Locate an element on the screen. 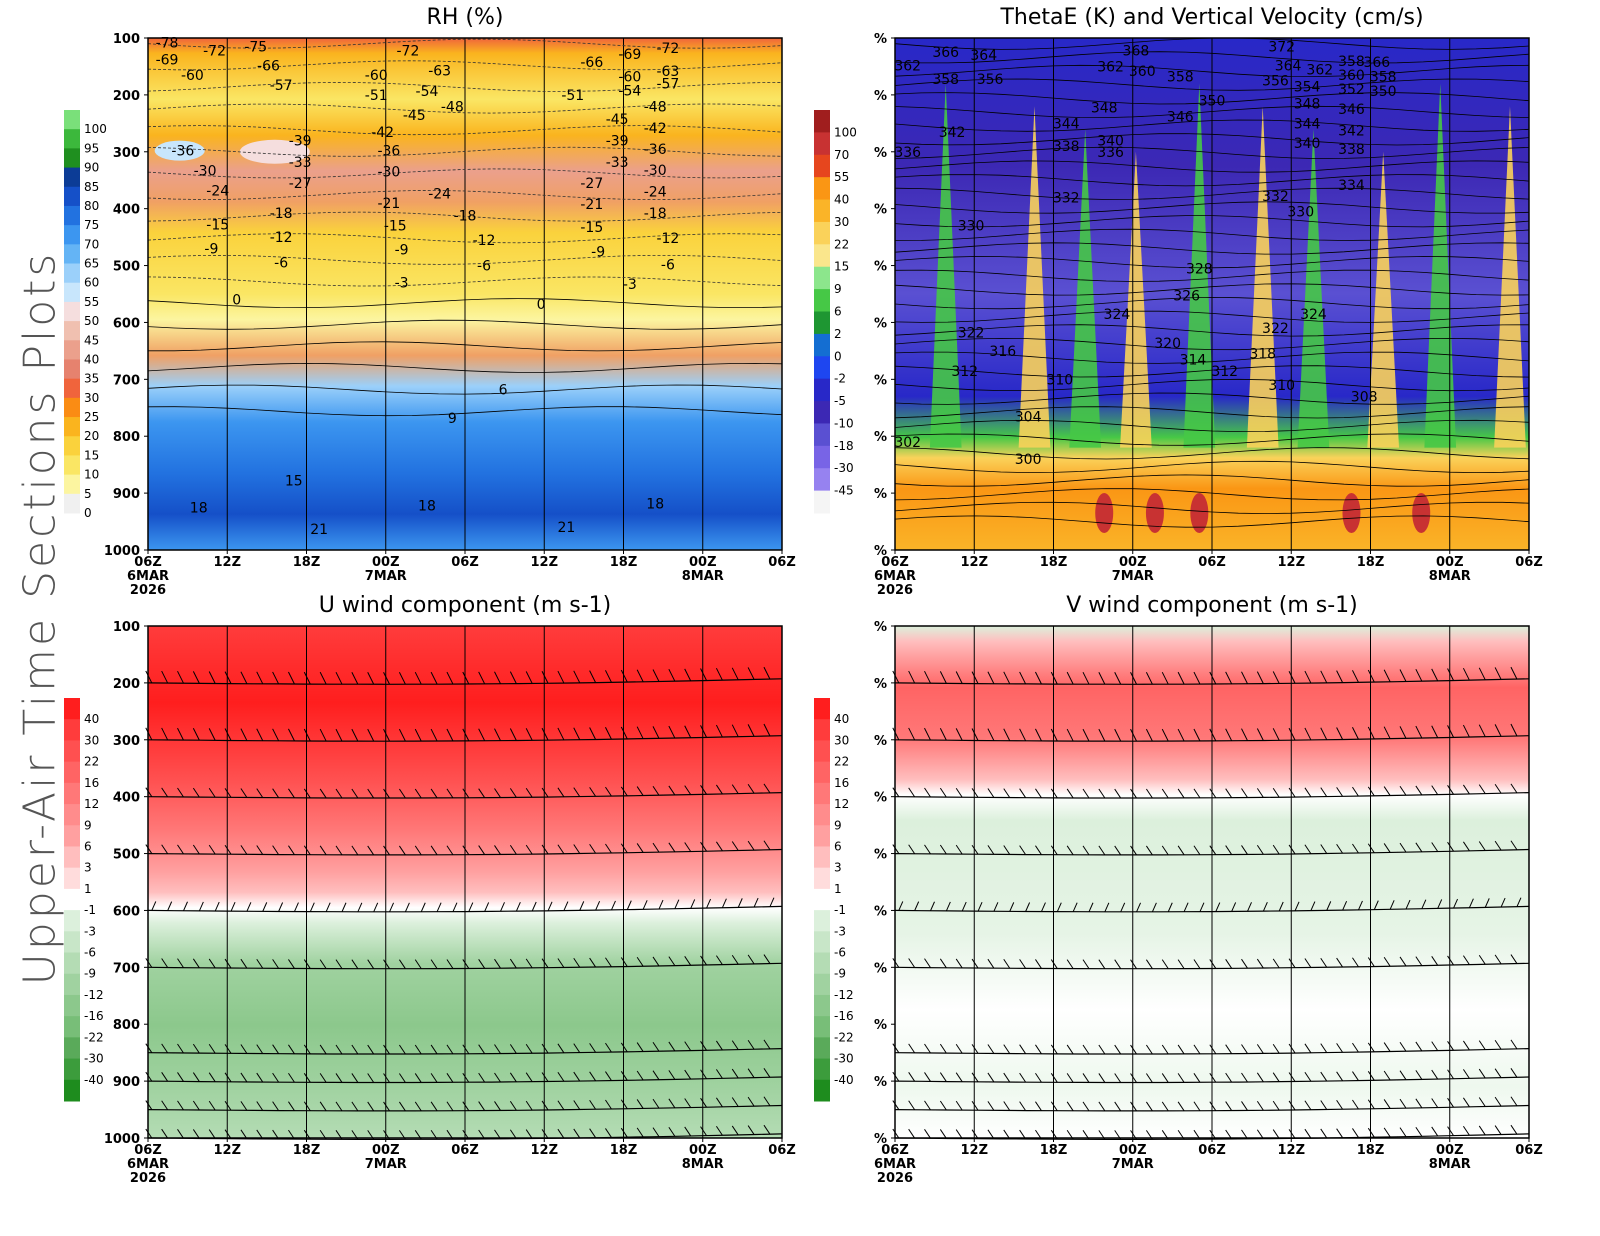  thetae-colorbar-label: 40 is located at coordinates (841, 200).